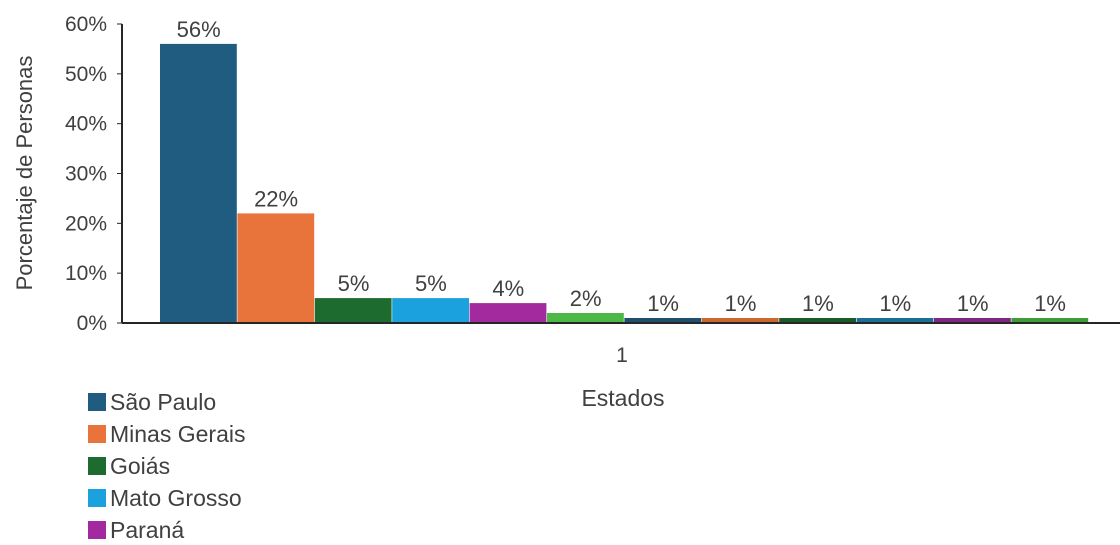 The width and height of the screenshot is (1120, 545). What do you see at coordinates (86, 174) in the screenshot?
I see `y-tick-label: 30%` at bounding box center [86, 174].